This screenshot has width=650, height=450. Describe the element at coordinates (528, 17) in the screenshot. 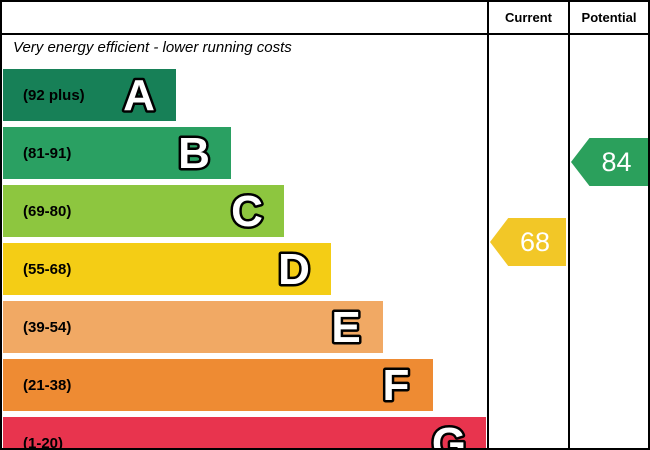

I see `current-column-header: Current` at that location.